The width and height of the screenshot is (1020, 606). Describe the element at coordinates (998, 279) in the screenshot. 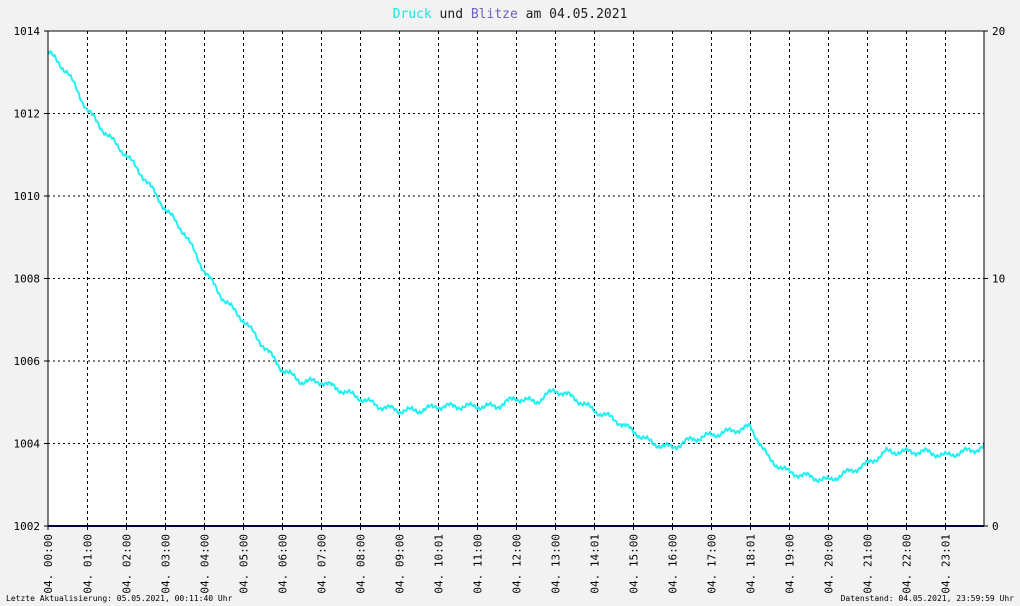

I see `y-right-tick-label: 10` at that location.